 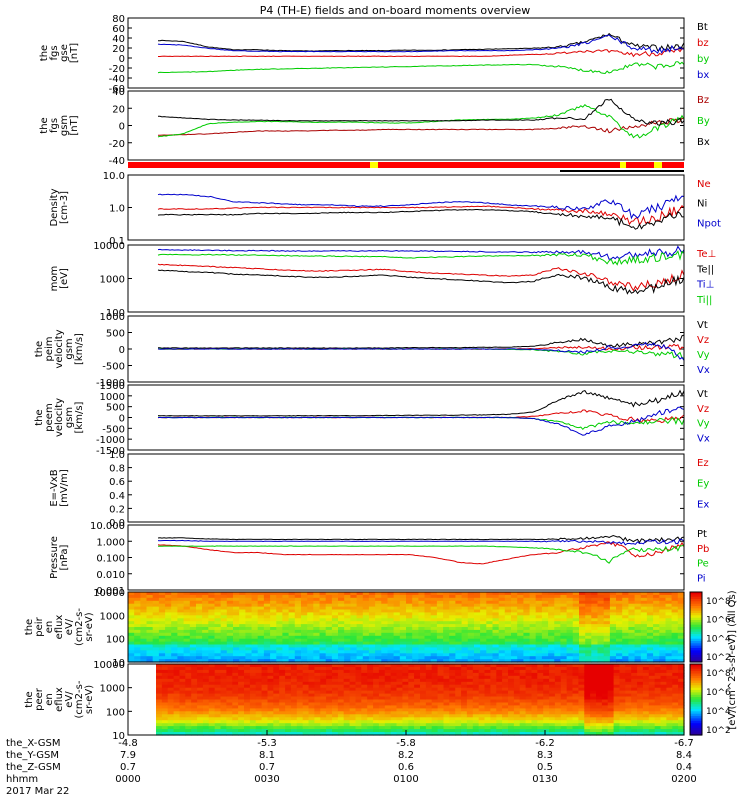 I want to click on panel-frame, so click(x=406, y=349).